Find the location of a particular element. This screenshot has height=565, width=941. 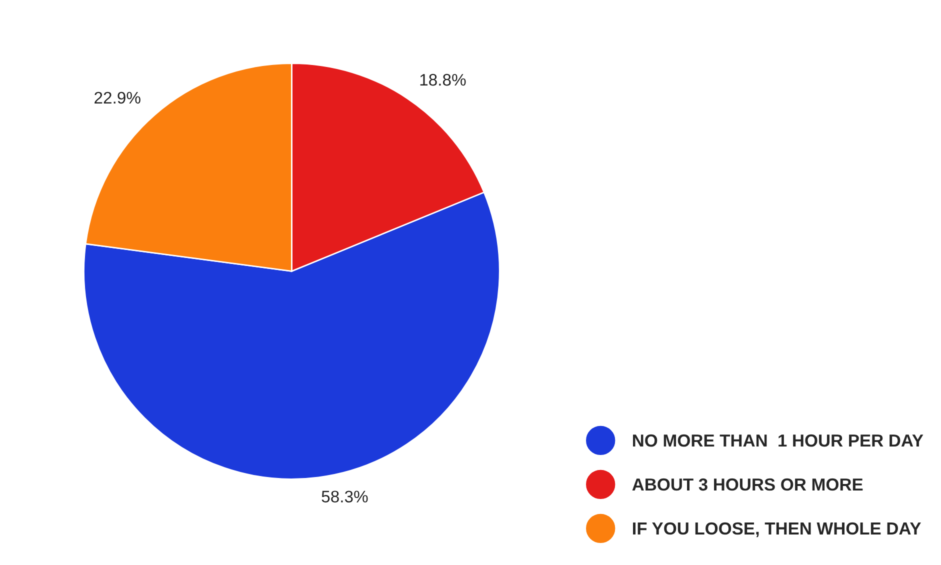

legend-label: IF YOU LOOSE, THEN WHOLE DAY is located at coordinates (777, 530).